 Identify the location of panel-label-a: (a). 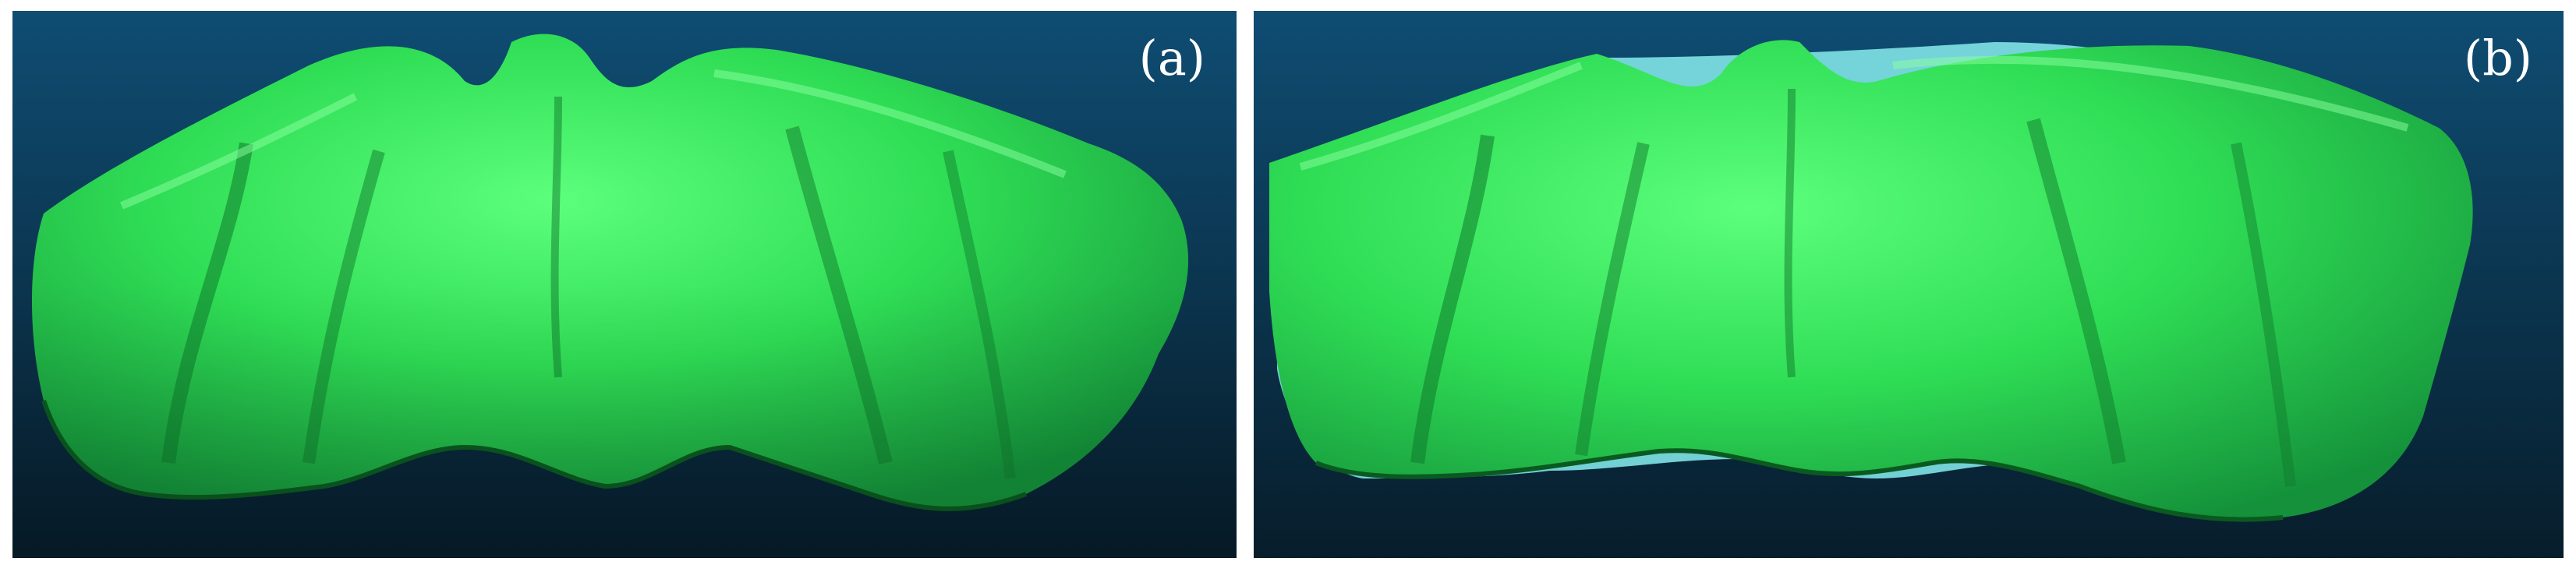
(1171, 58).